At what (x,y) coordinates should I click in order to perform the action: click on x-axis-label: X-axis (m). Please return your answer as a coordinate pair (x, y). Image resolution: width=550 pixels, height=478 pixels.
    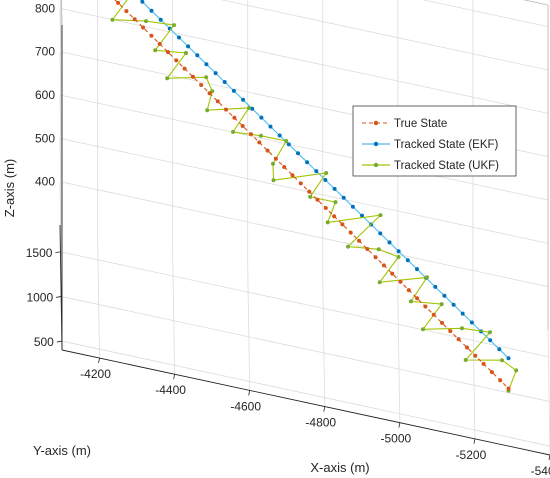
    Looking at the image, I should click on (339, 467).